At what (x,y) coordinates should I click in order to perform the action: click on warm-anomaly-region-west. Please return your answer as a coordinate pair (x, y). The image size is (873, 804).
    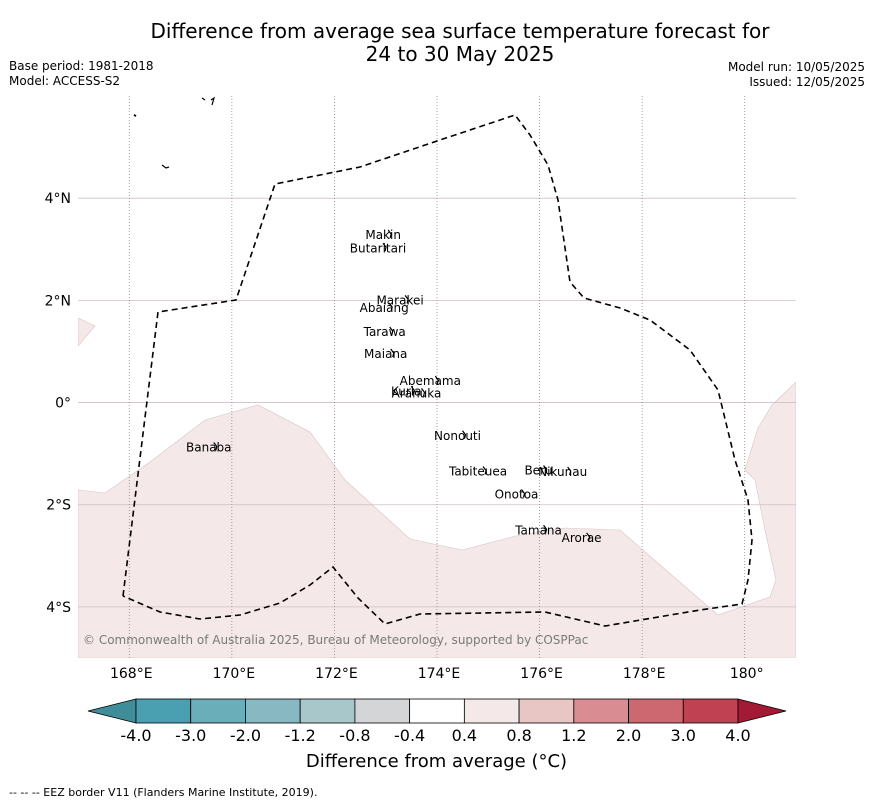
    Looking at the image, I should click on (87, 332).